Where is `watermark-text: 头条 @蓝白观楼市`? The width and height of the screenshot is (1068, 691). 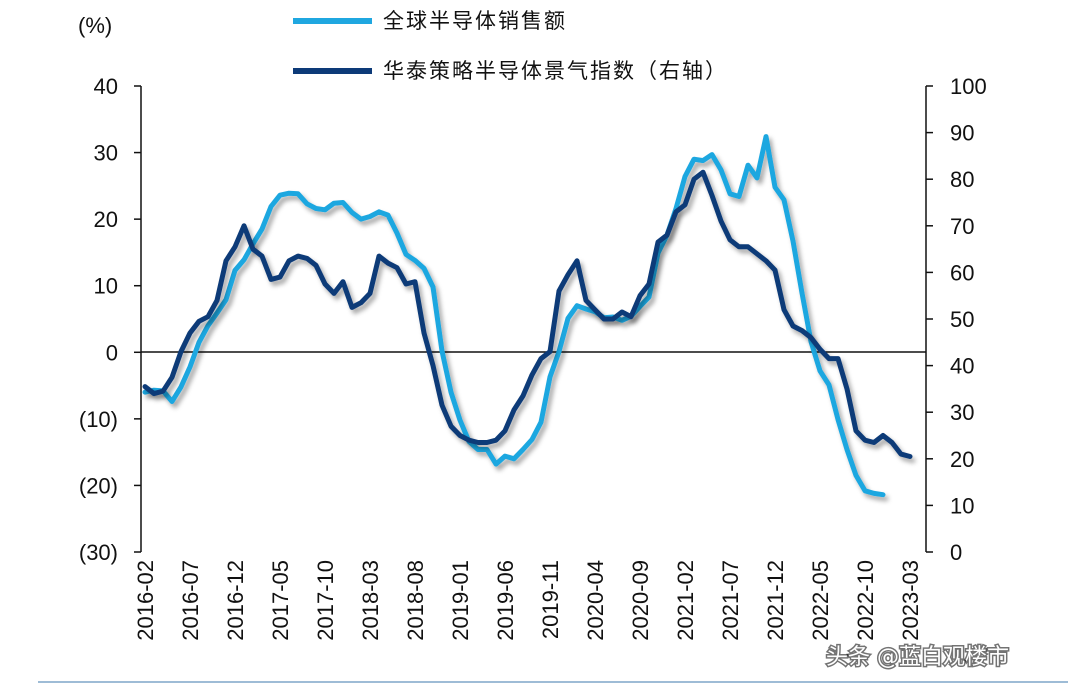 watermark-text: 头条 @蓝白观楼市 is located at coordinates (917, 657).